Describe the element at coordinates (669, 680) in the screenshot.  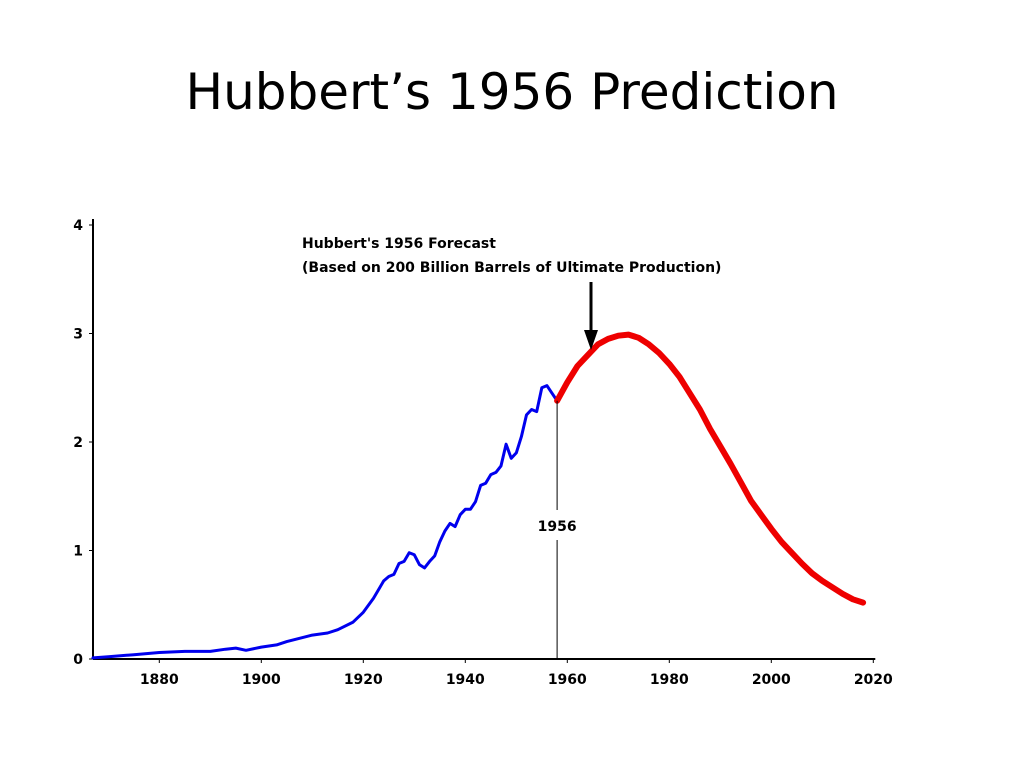
I see `x-tick-label: 1980` at that location.